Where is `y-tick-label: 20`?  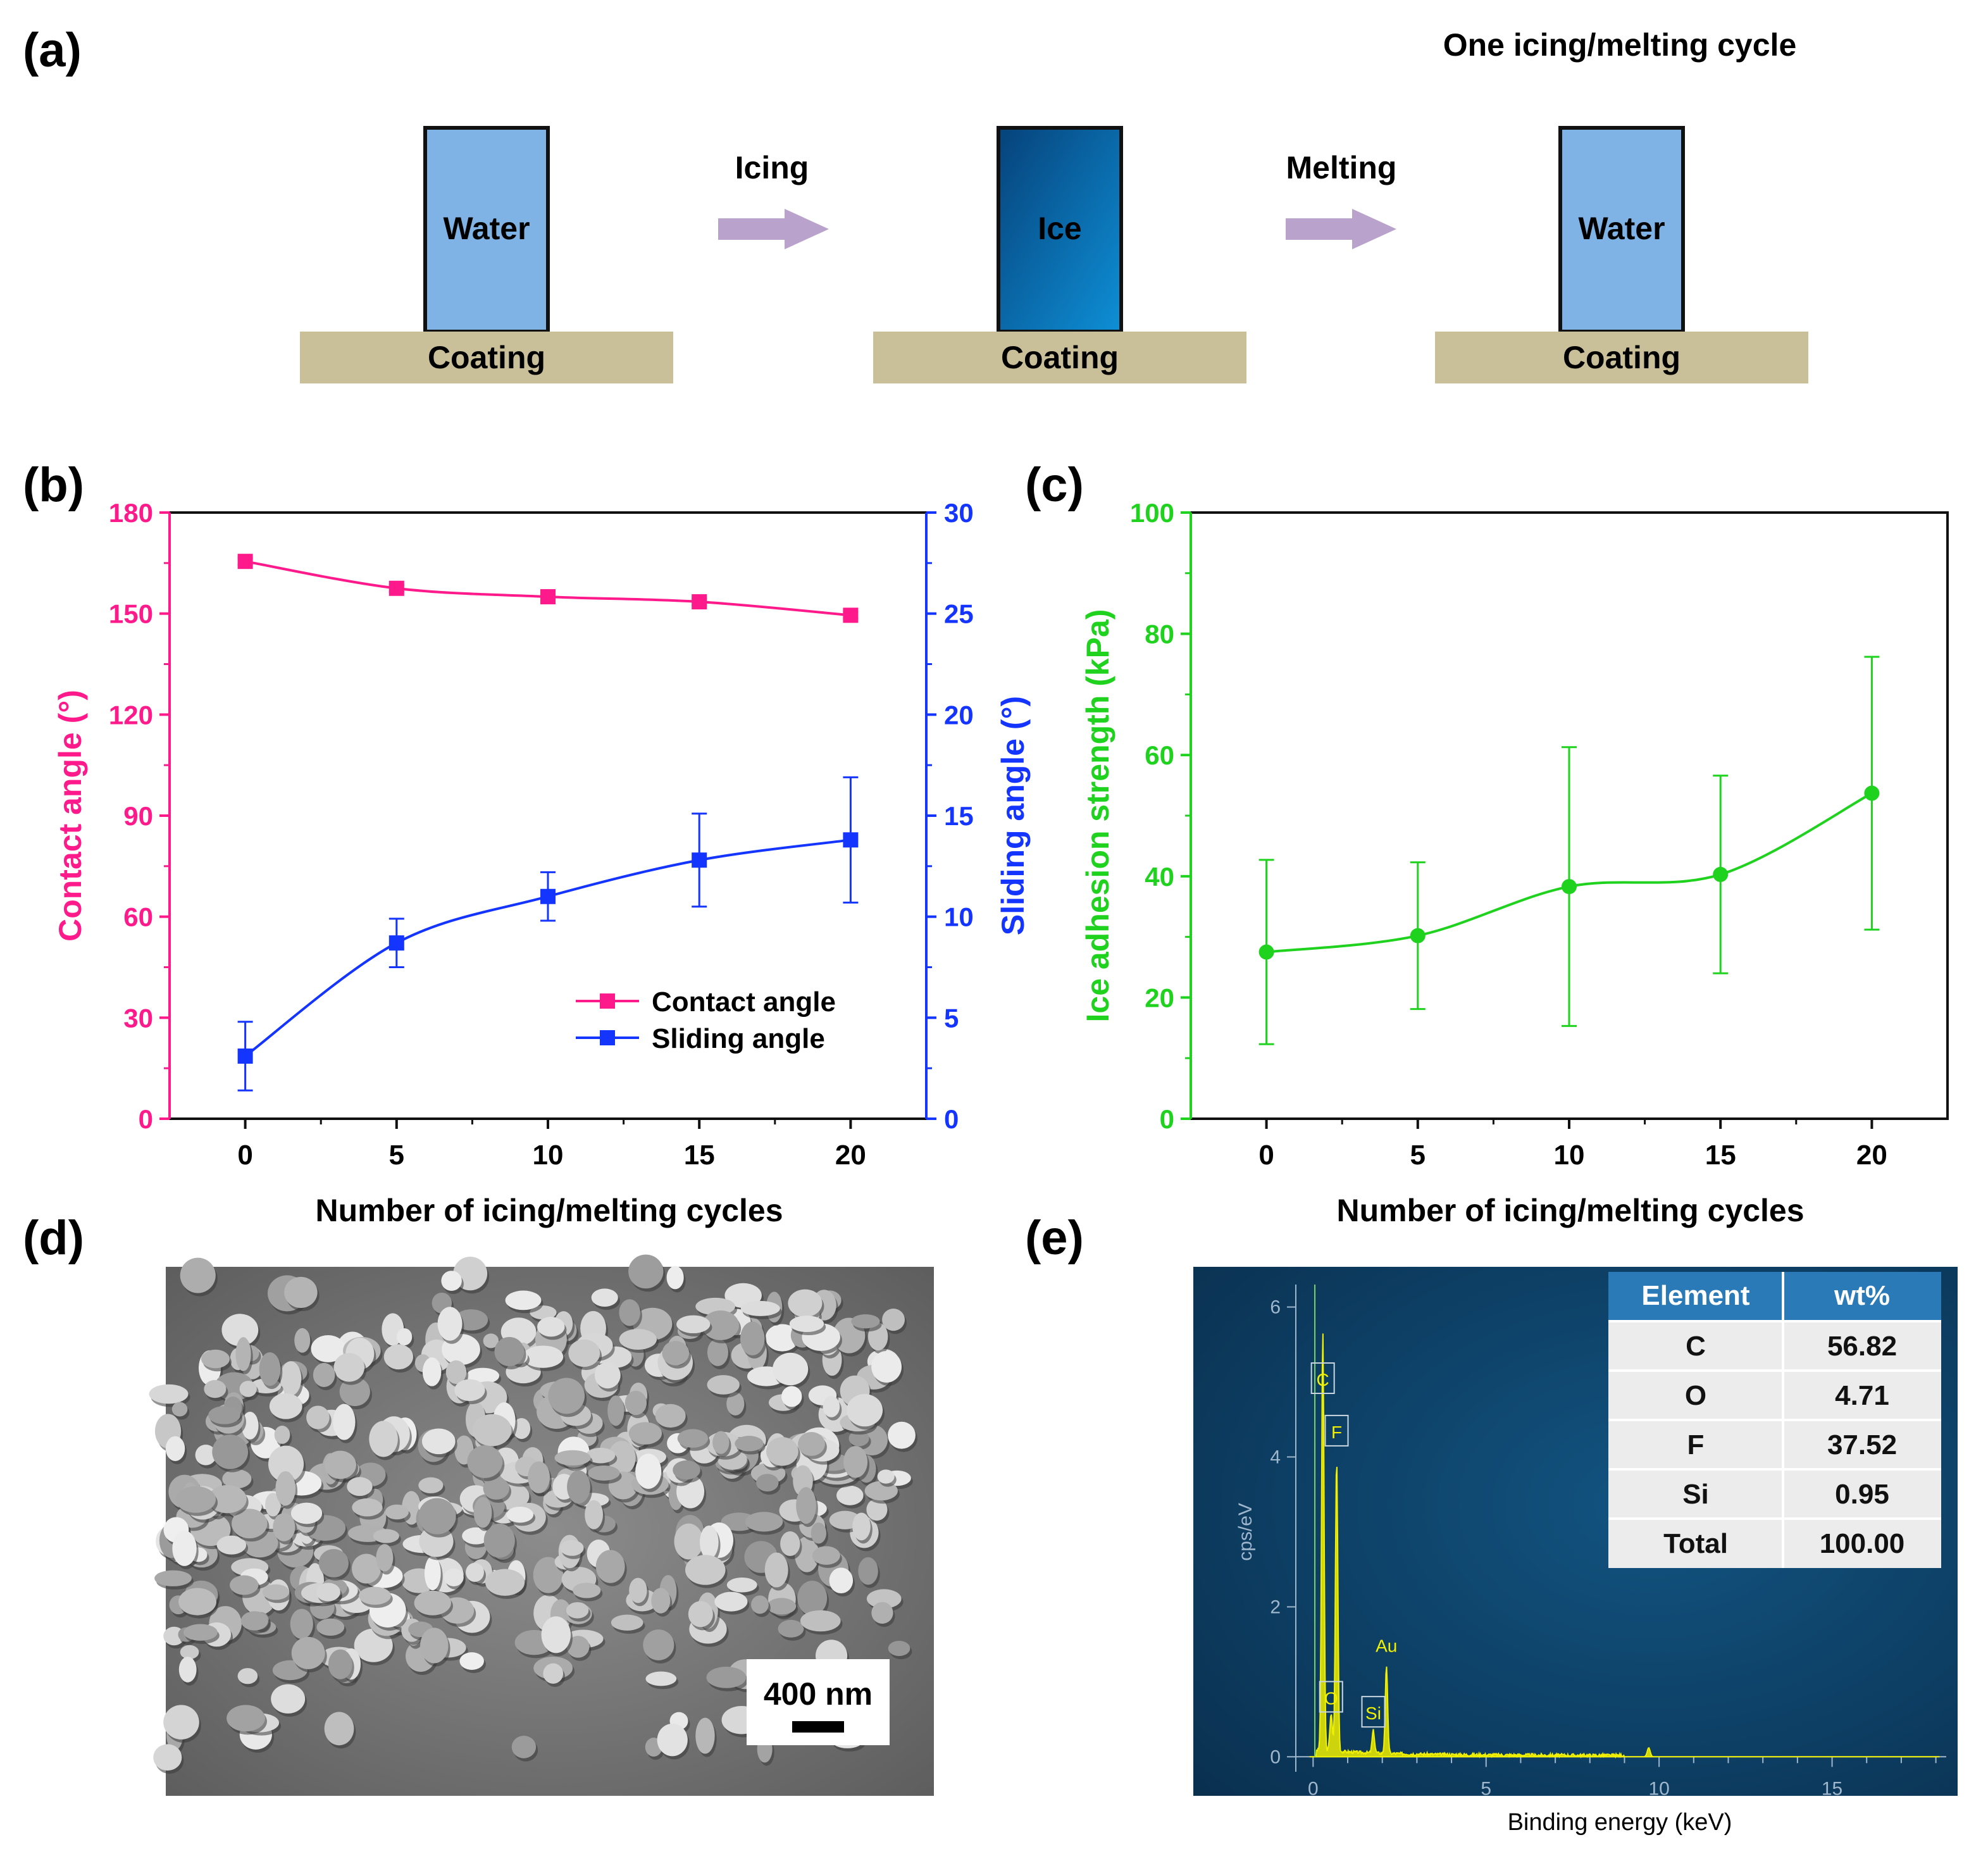
y-tick-label: 20 is located at coordinates (1159, 997).